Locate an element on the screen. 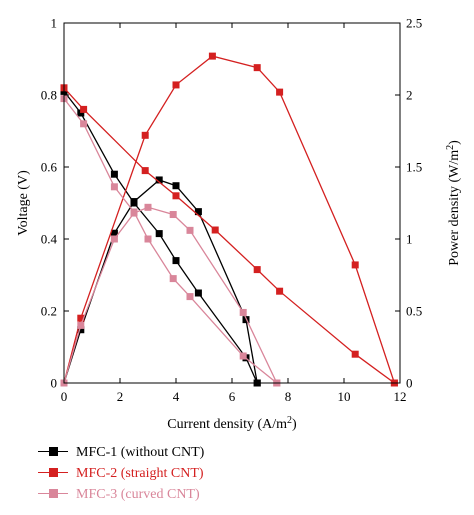 The image size is (474, 515). y-right-tick-label: 1 is located at coordinates (409, 239).